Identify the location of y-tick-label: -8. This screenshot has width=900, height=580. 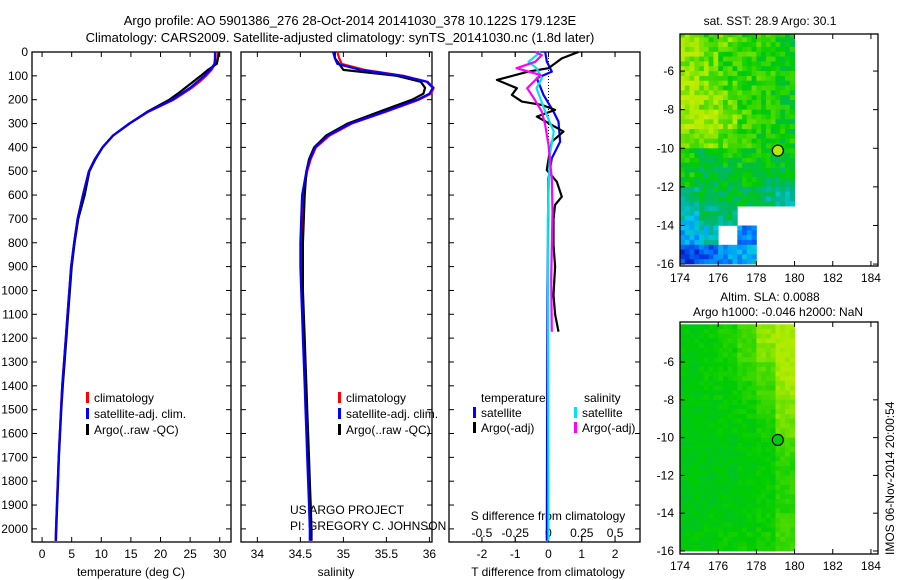
(668, 400).